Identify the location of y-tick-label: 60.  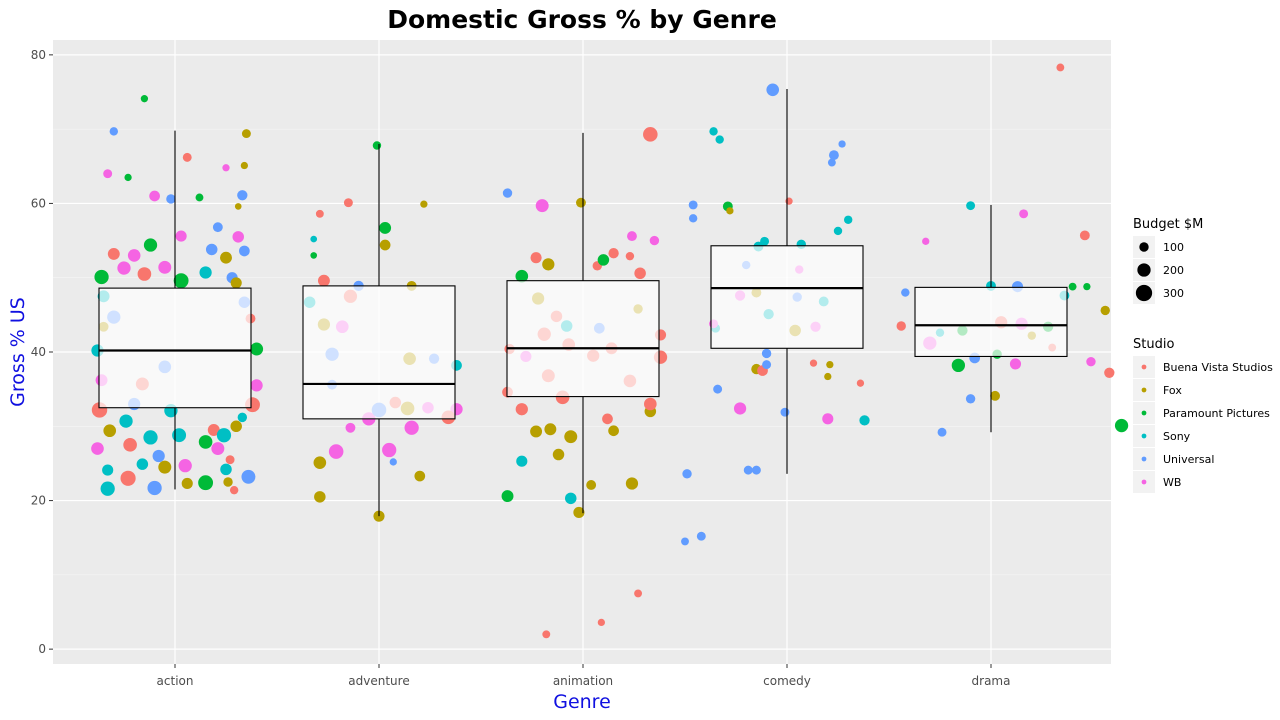
(38, 203).